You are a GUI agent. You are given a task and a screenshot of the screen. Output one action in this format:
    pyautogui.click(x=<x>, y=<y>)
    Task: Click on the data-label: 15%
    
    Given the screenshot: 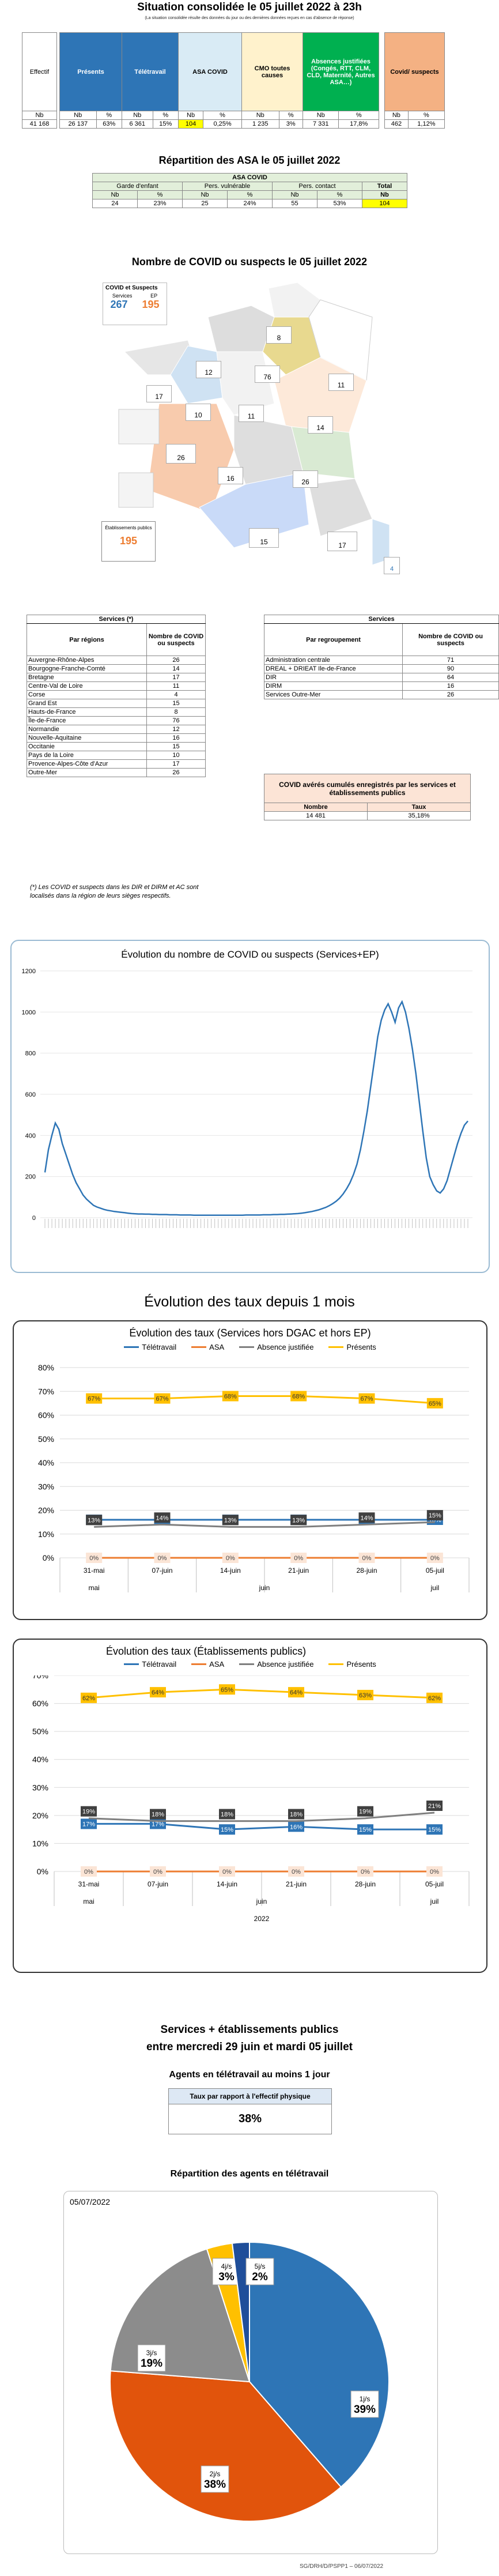 What is the action you would take?
    pyautogui.click(x=434, y=1515)
    